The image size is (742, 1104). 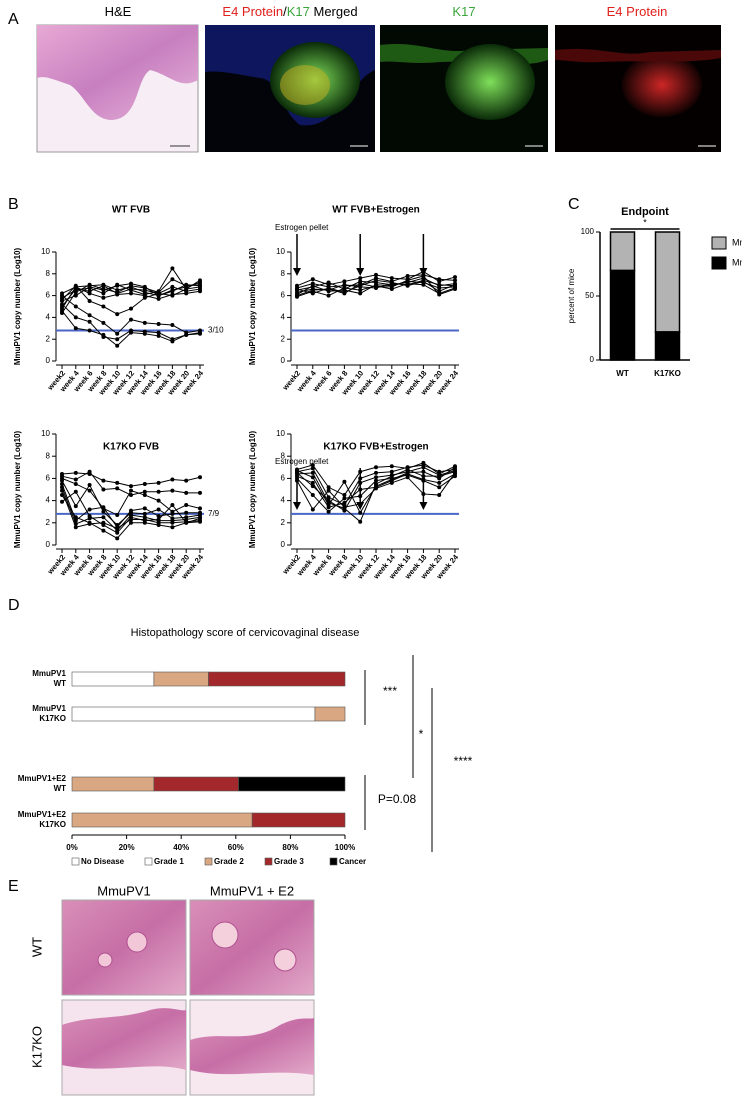 I want to click on histology-detail, so click(x=285, y=960).